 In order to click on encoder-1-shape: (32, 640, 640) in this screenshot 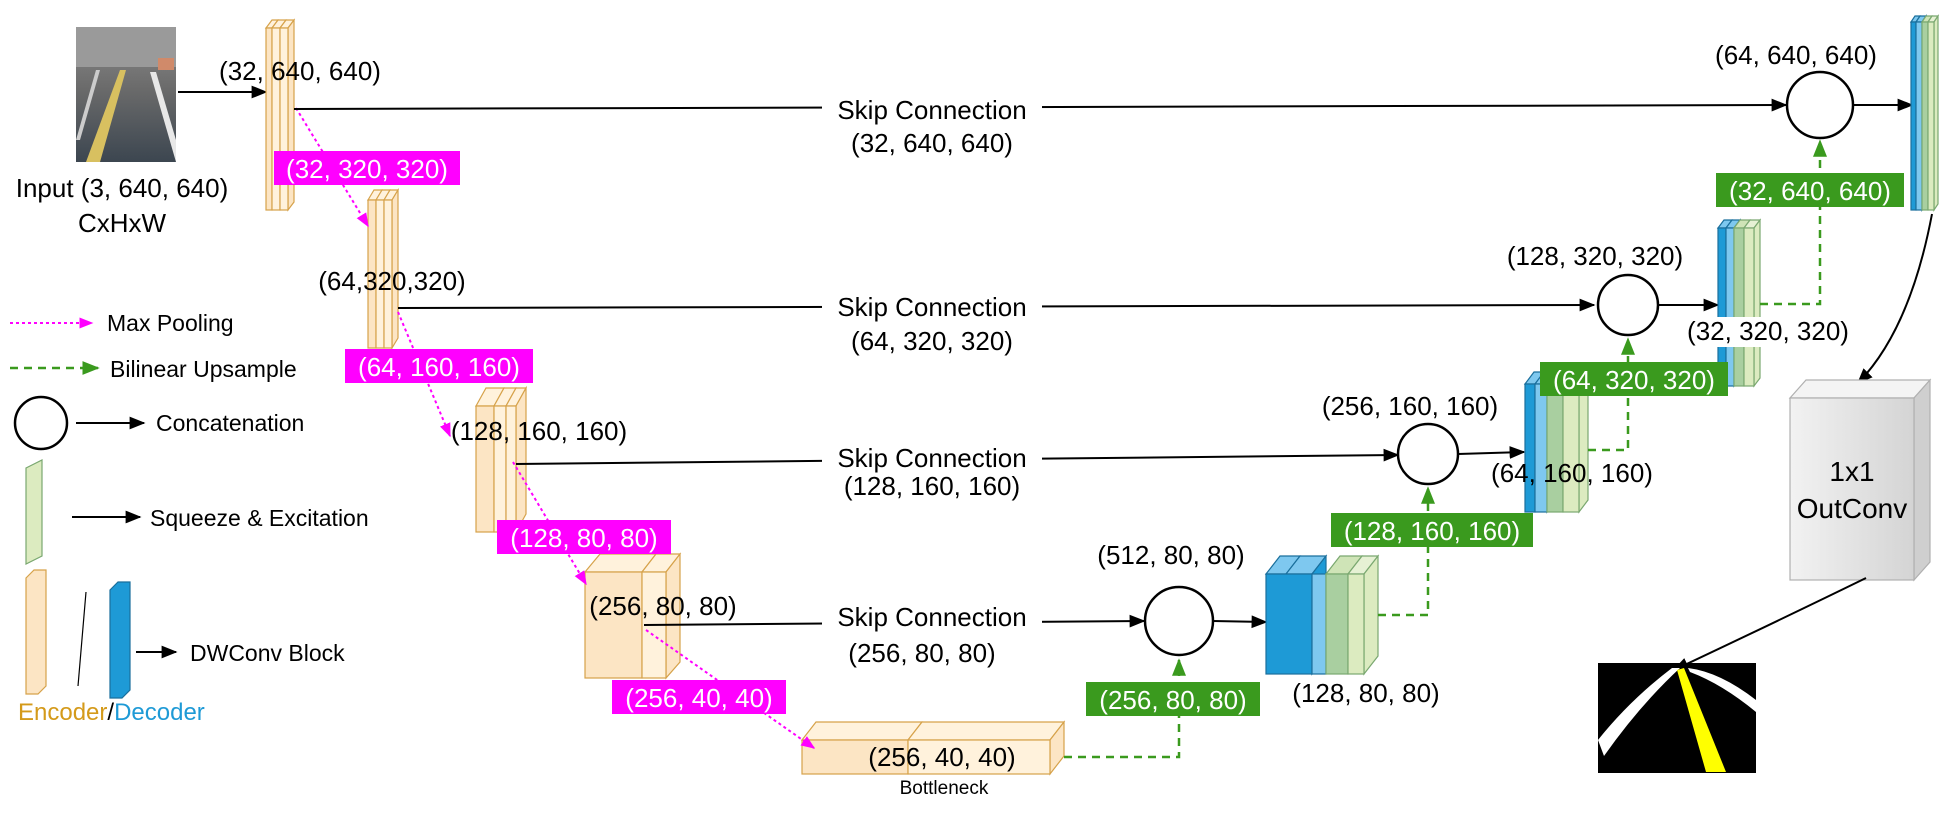, I will do `click(300, 71)`.